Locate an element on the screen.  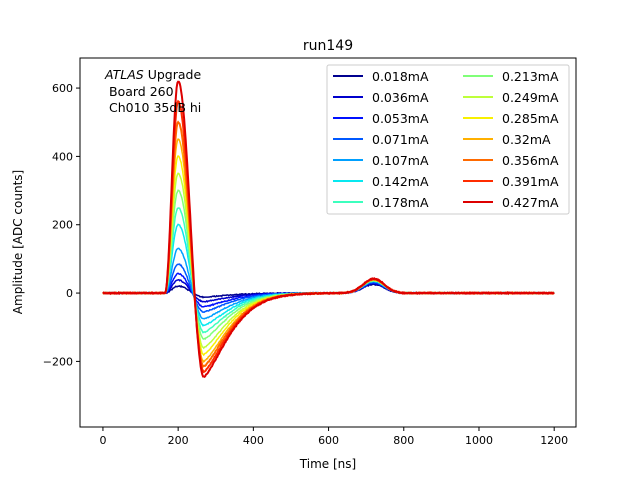
x-tick-label: 1000 is located at coordinates (479, 440).